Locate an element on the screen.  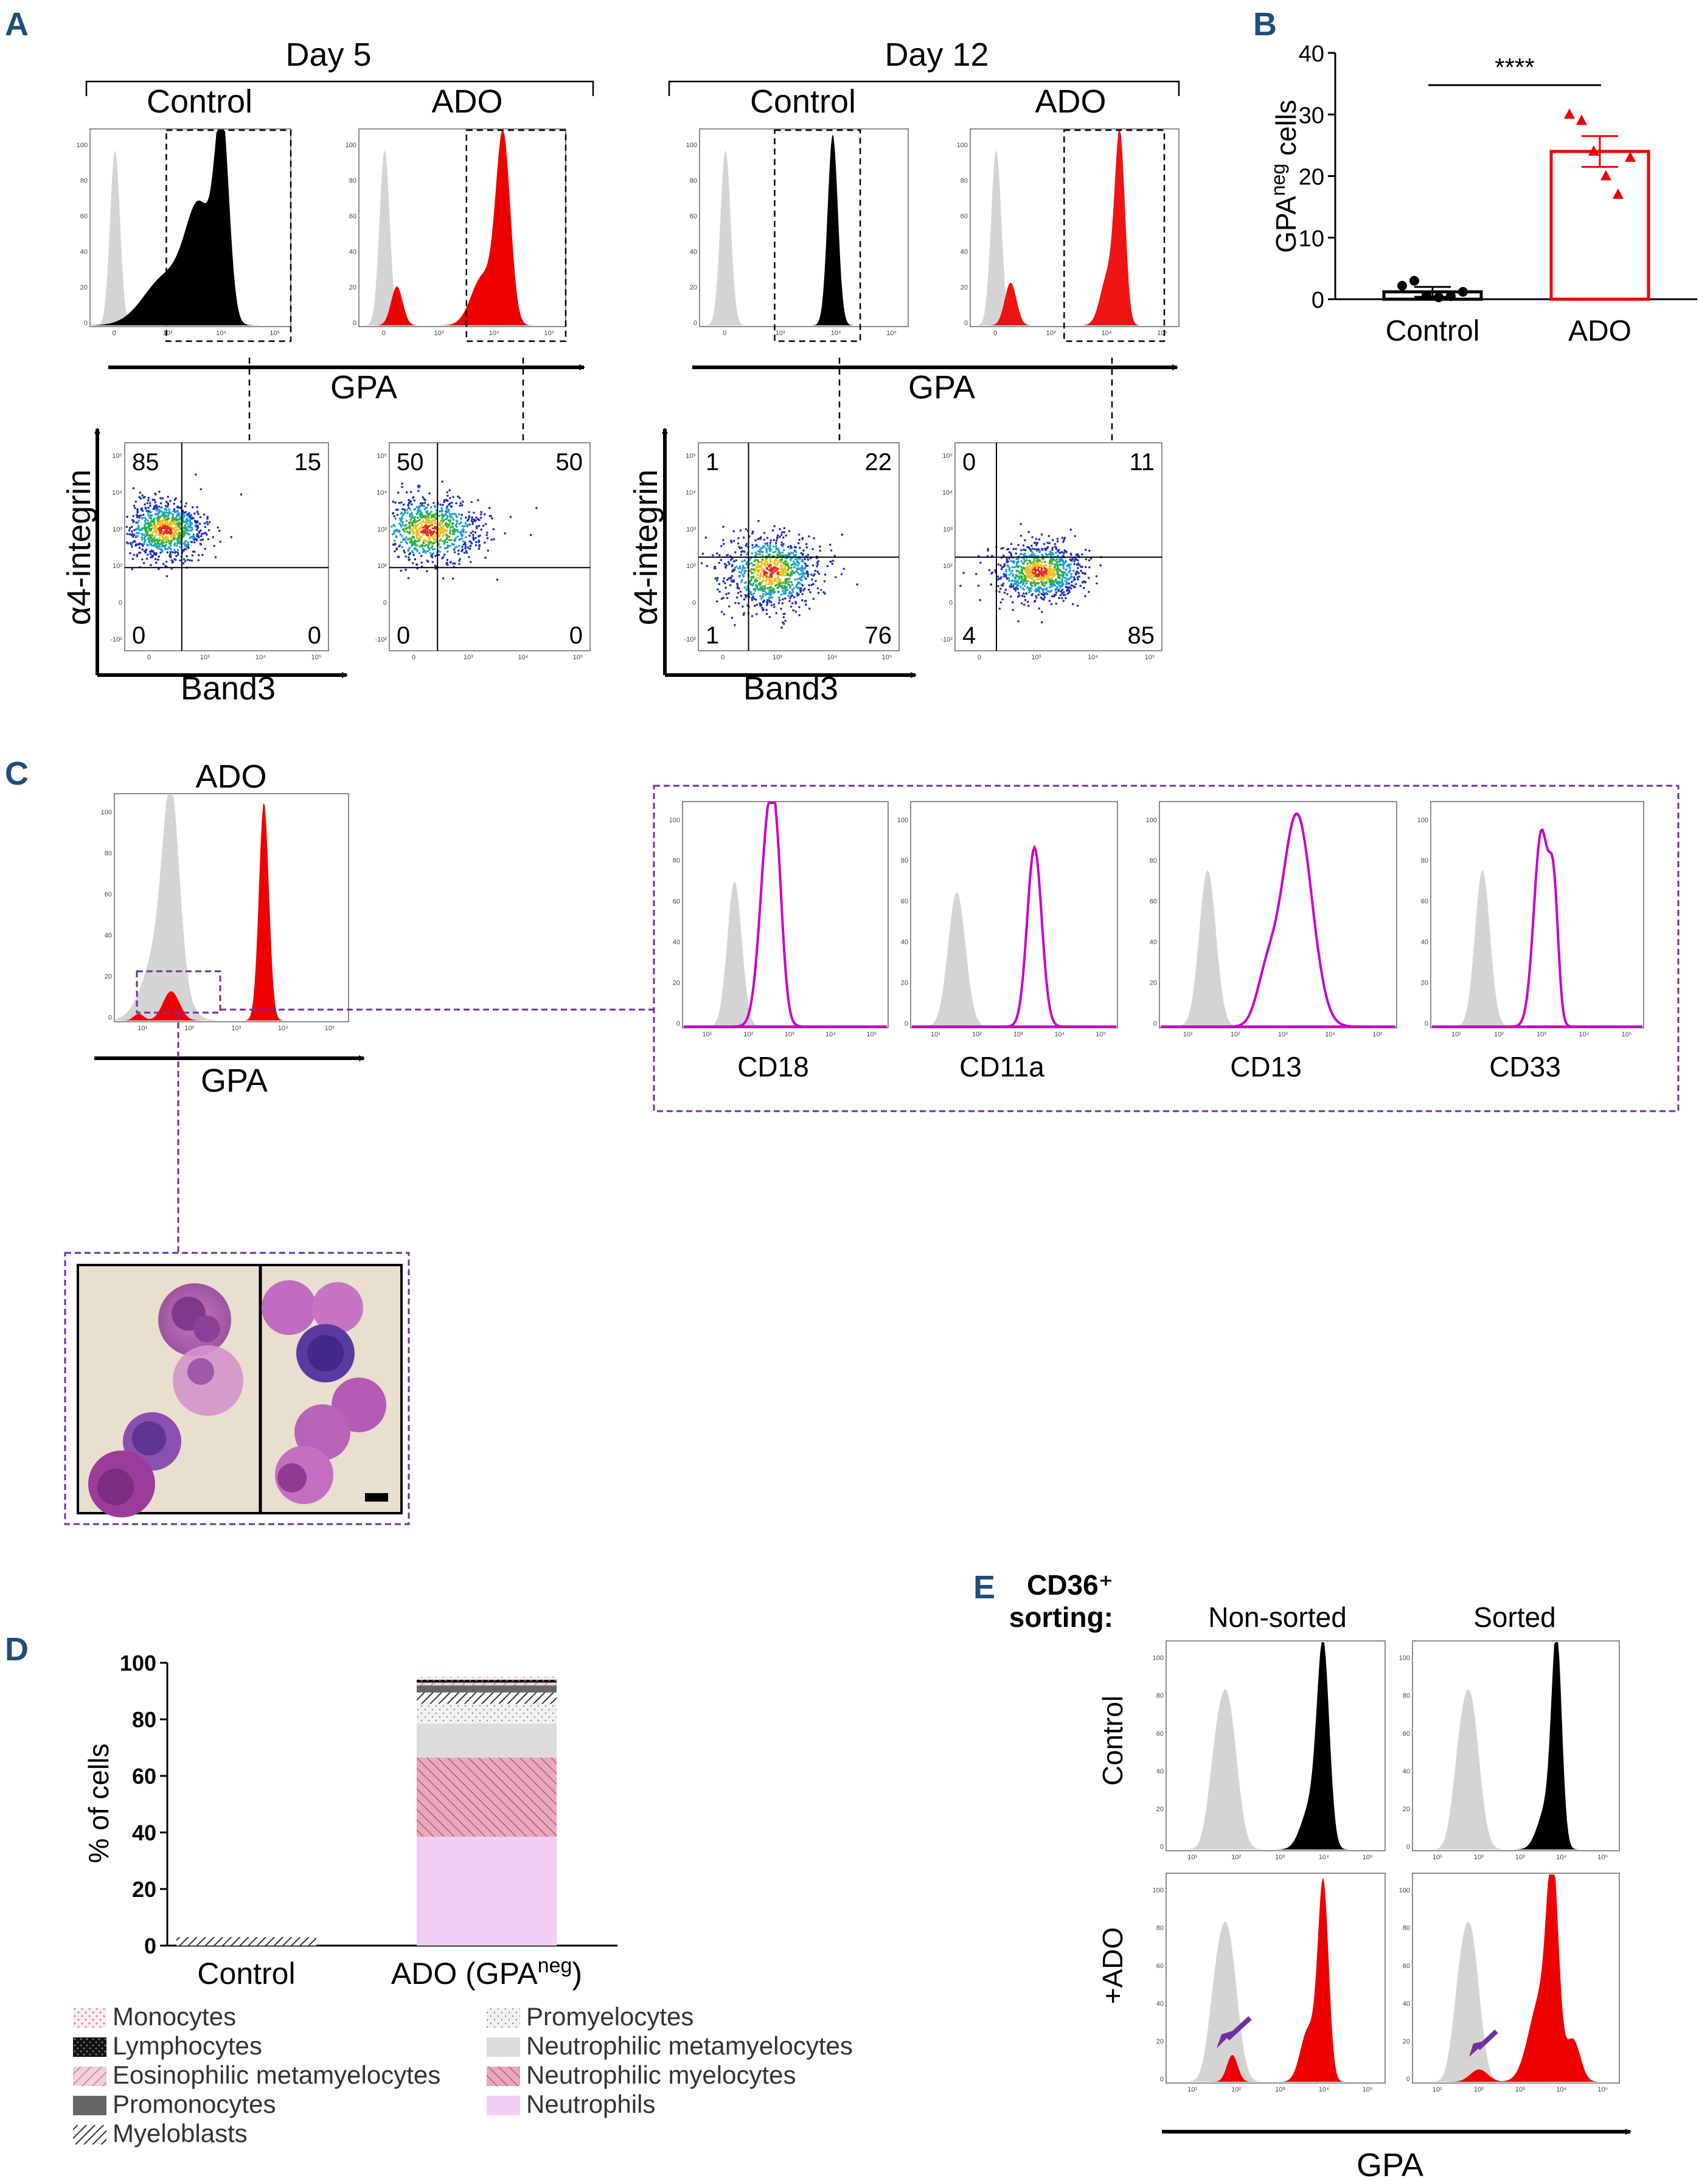
y-tick-label: -10² is located at coordinates (946, 639).